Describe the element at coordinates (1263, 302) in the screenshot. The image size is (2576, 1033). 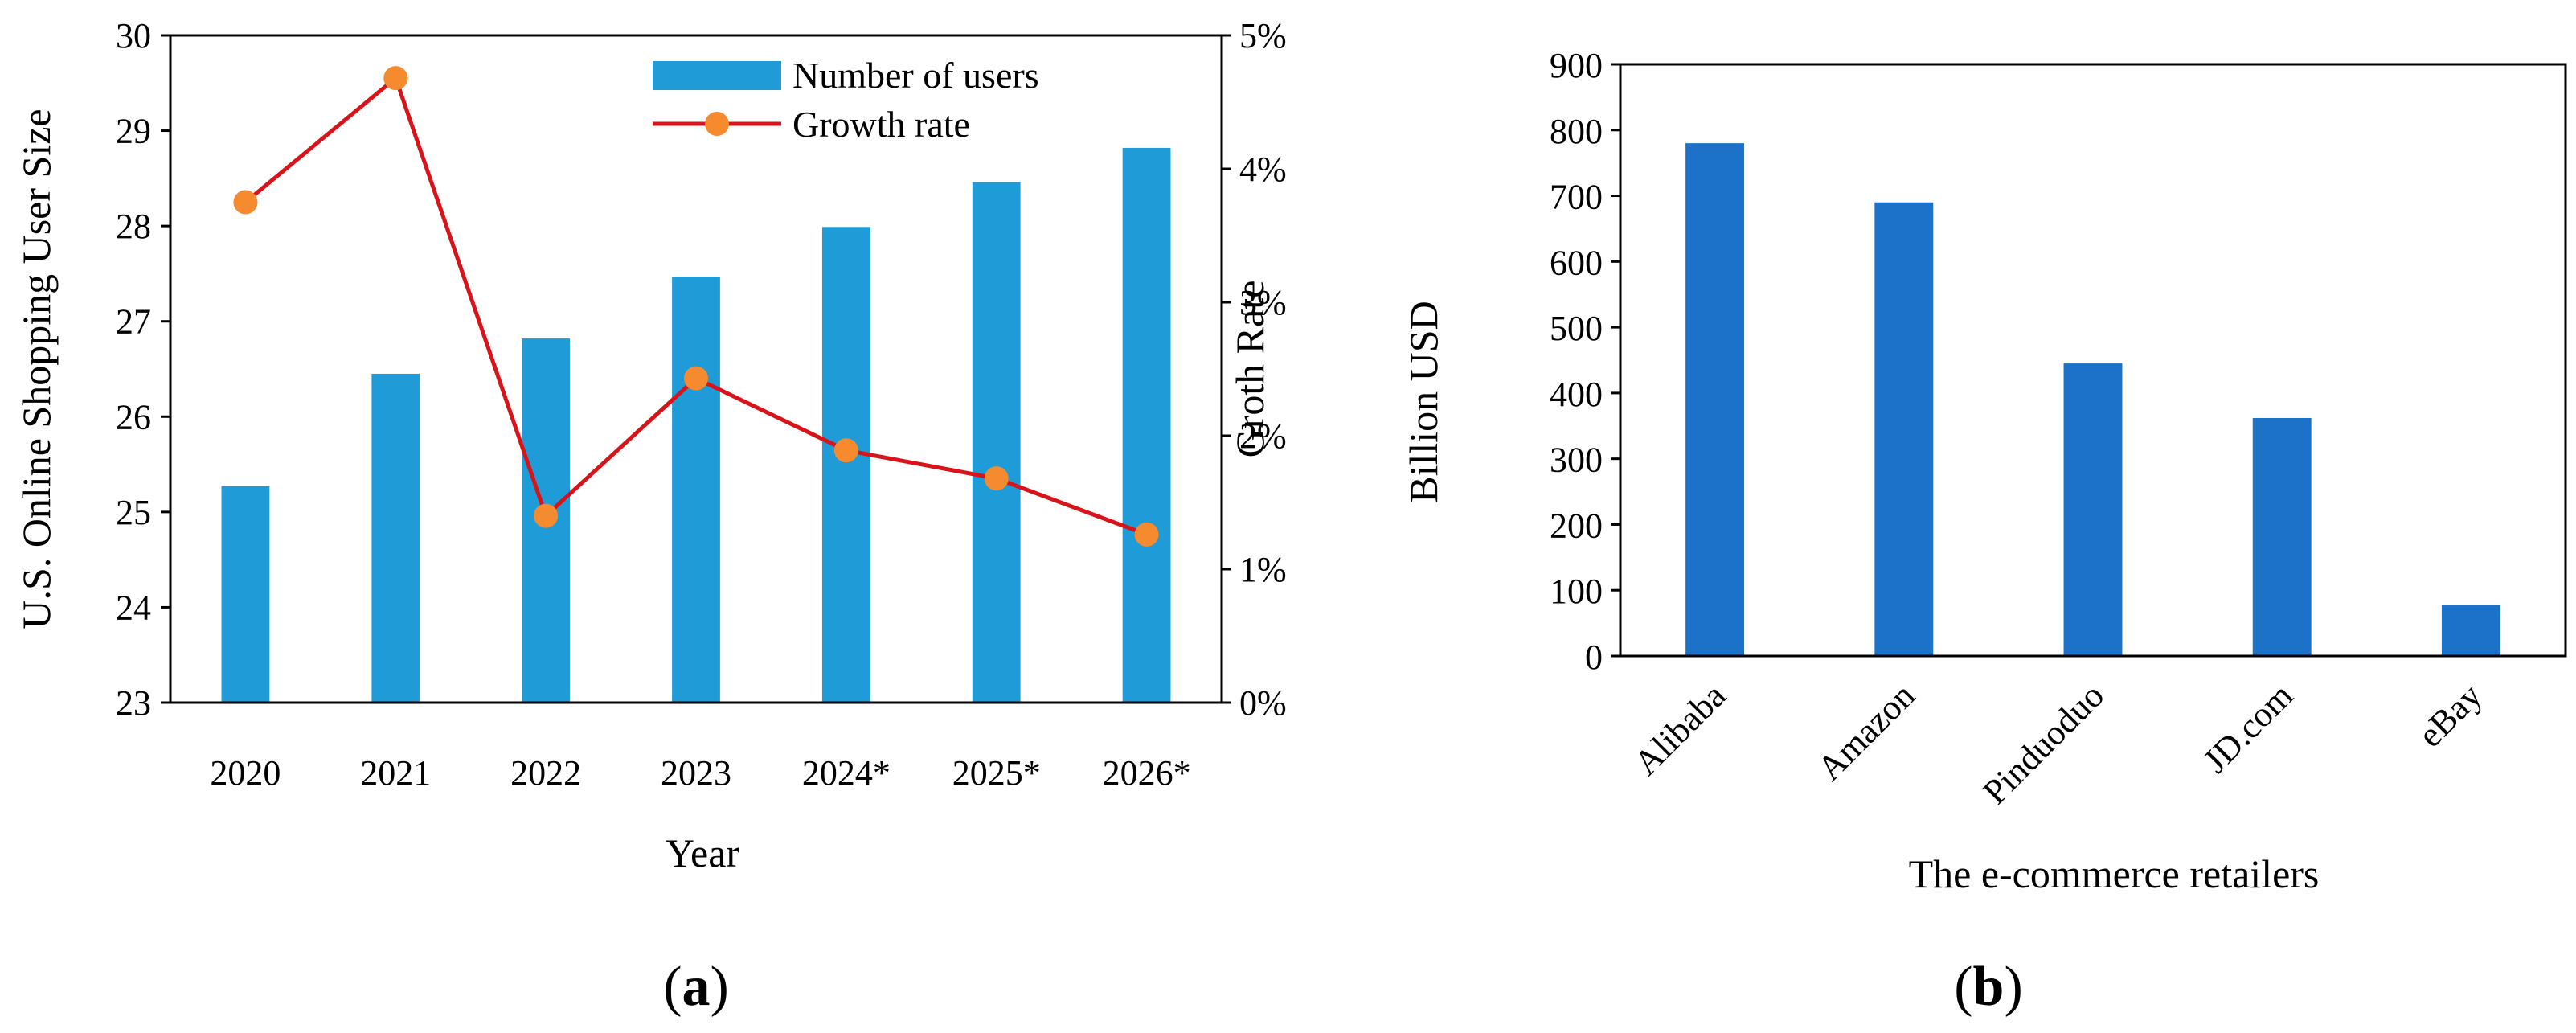
I see `right-tick-label-3: 3%` at that location.